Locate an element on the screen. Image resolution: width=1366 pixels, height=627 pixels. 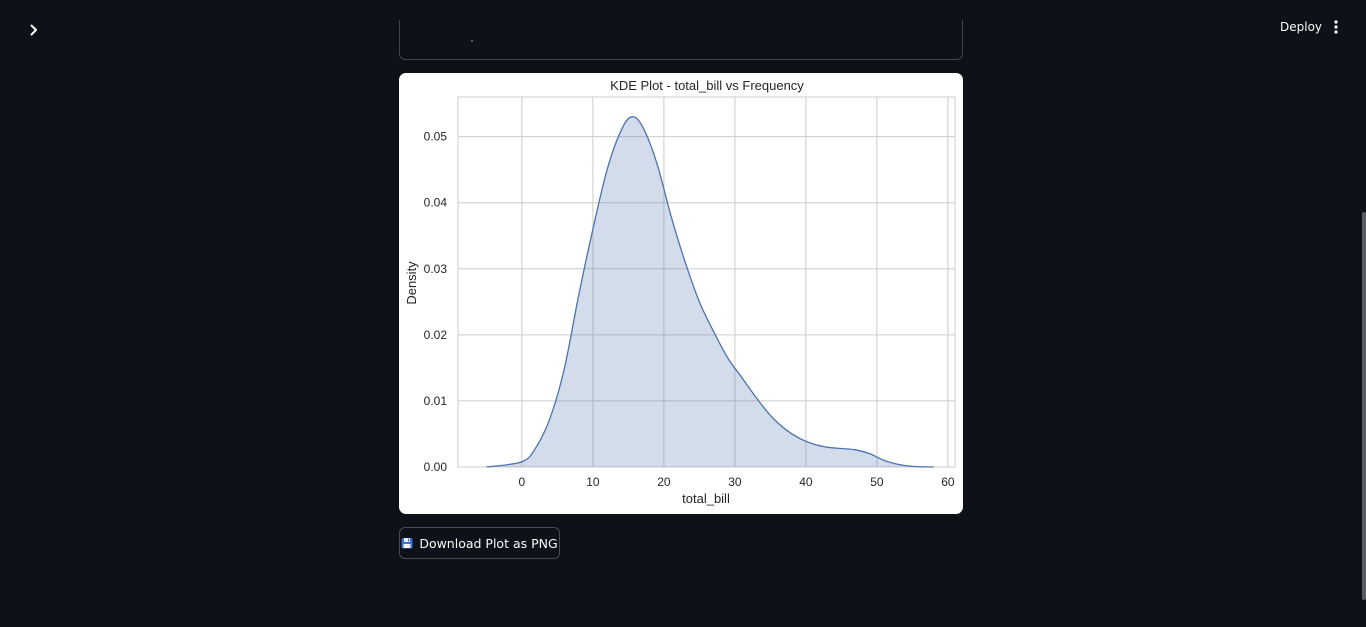
download-plot-button: Download Plot as PNG is located at coordinates (479, 543).